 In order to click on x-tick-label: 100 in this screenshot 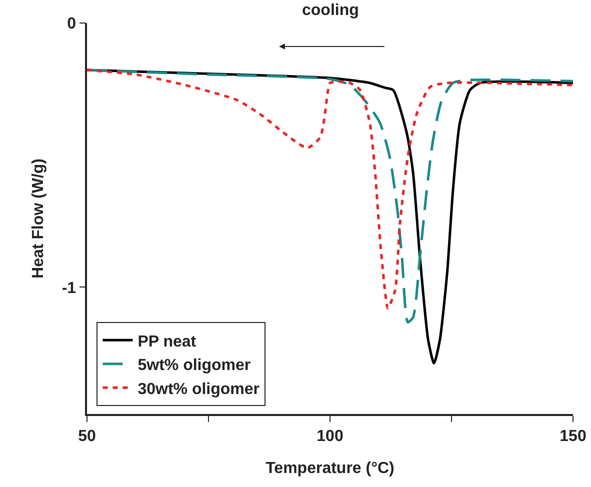, I will do `click(330, 436)`.